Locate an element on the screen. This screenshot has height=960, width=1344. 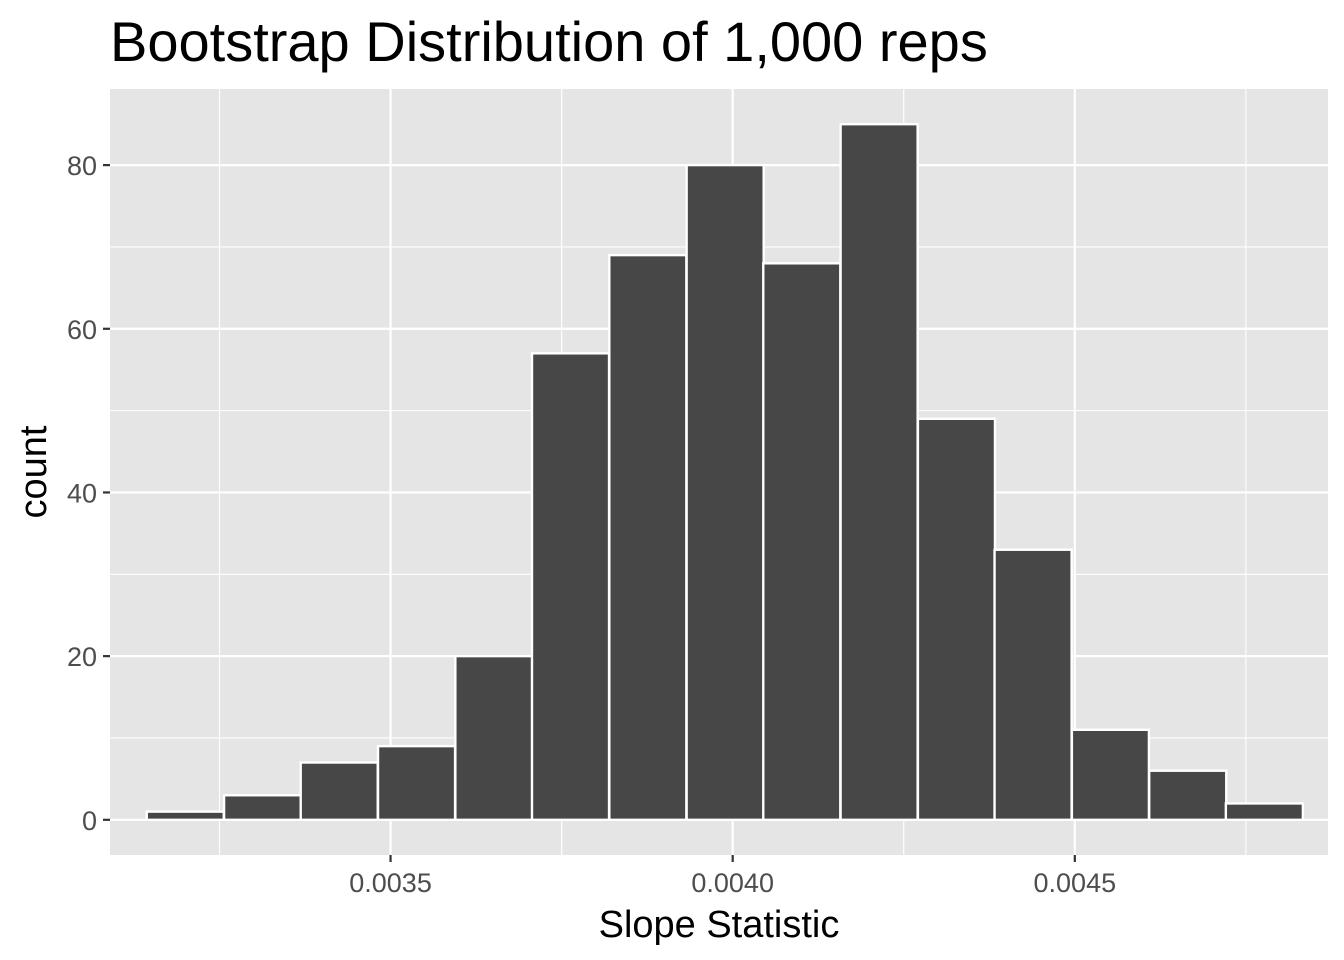
y-tick-label: 20 is located at coordinates (82, 657).